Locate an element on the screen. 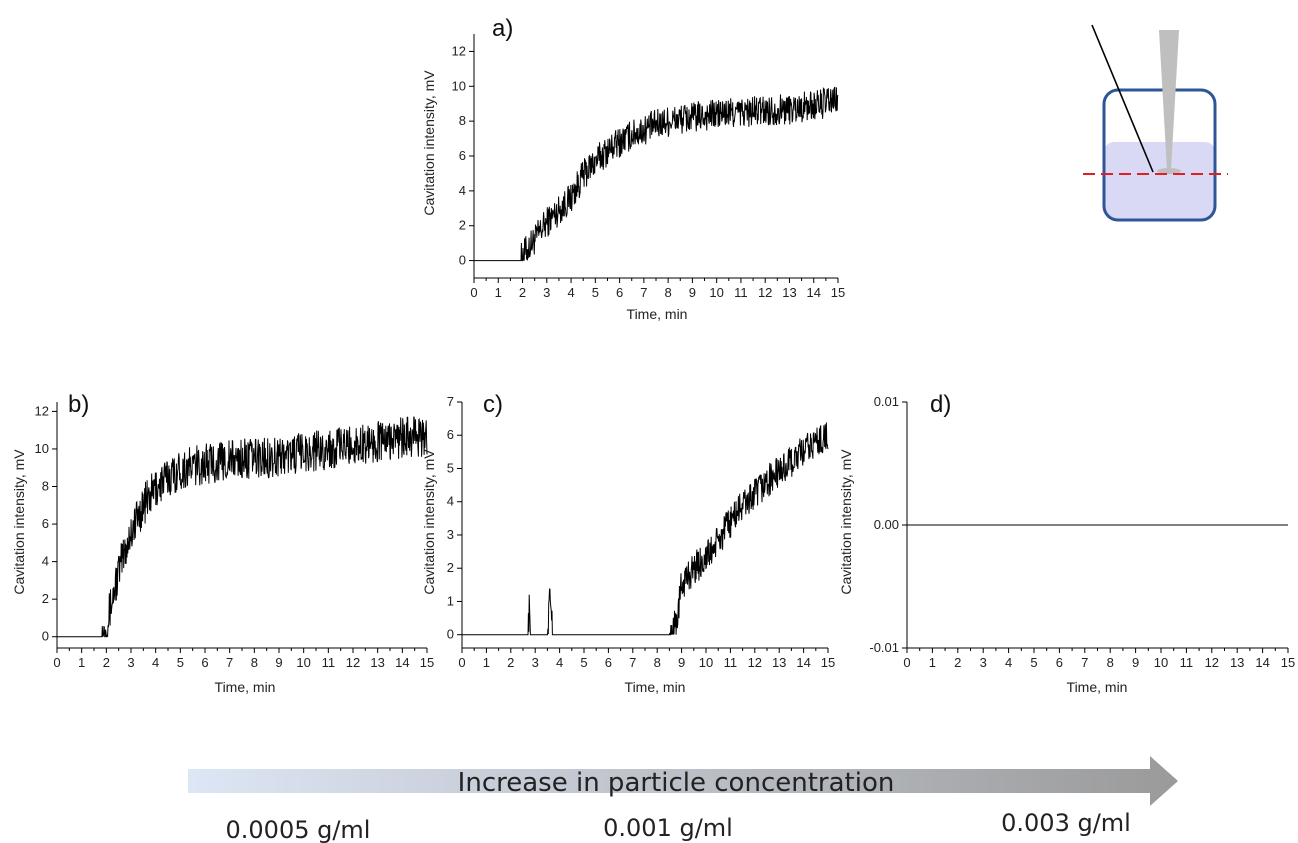 The image size is (1298, 843). panel-a-x-axis-label: Time, min is located at coordinates (657, 314).